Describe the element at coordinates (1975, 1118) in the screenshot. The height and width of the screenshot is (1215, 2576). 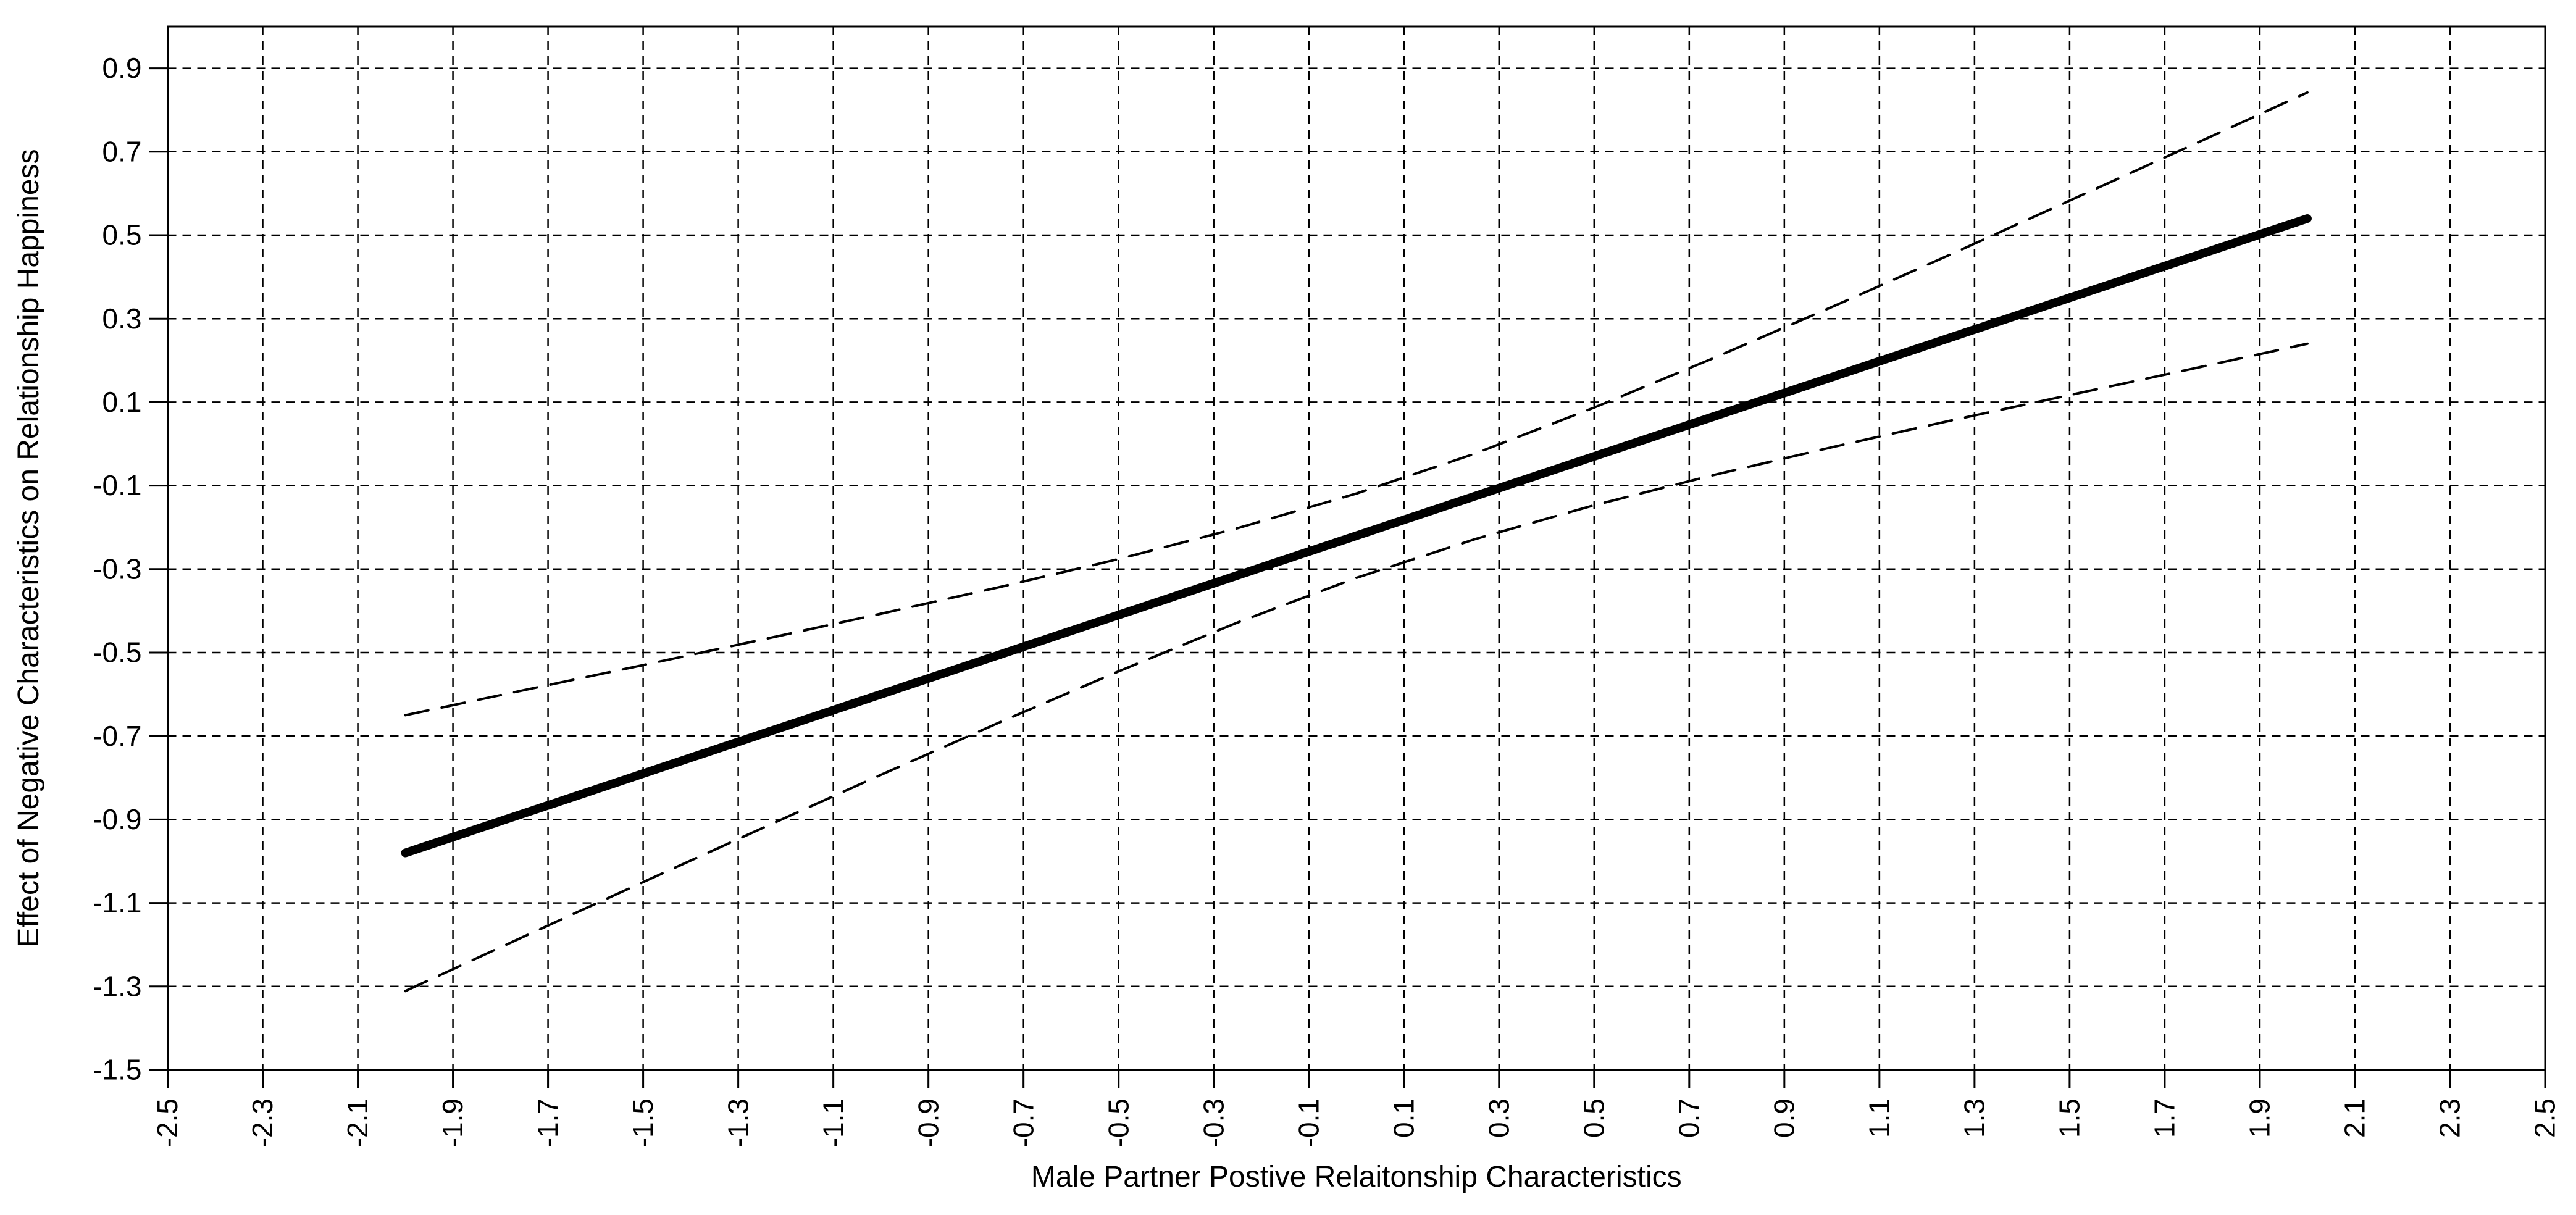
I see `x-tick-label: 1.3` at that location.